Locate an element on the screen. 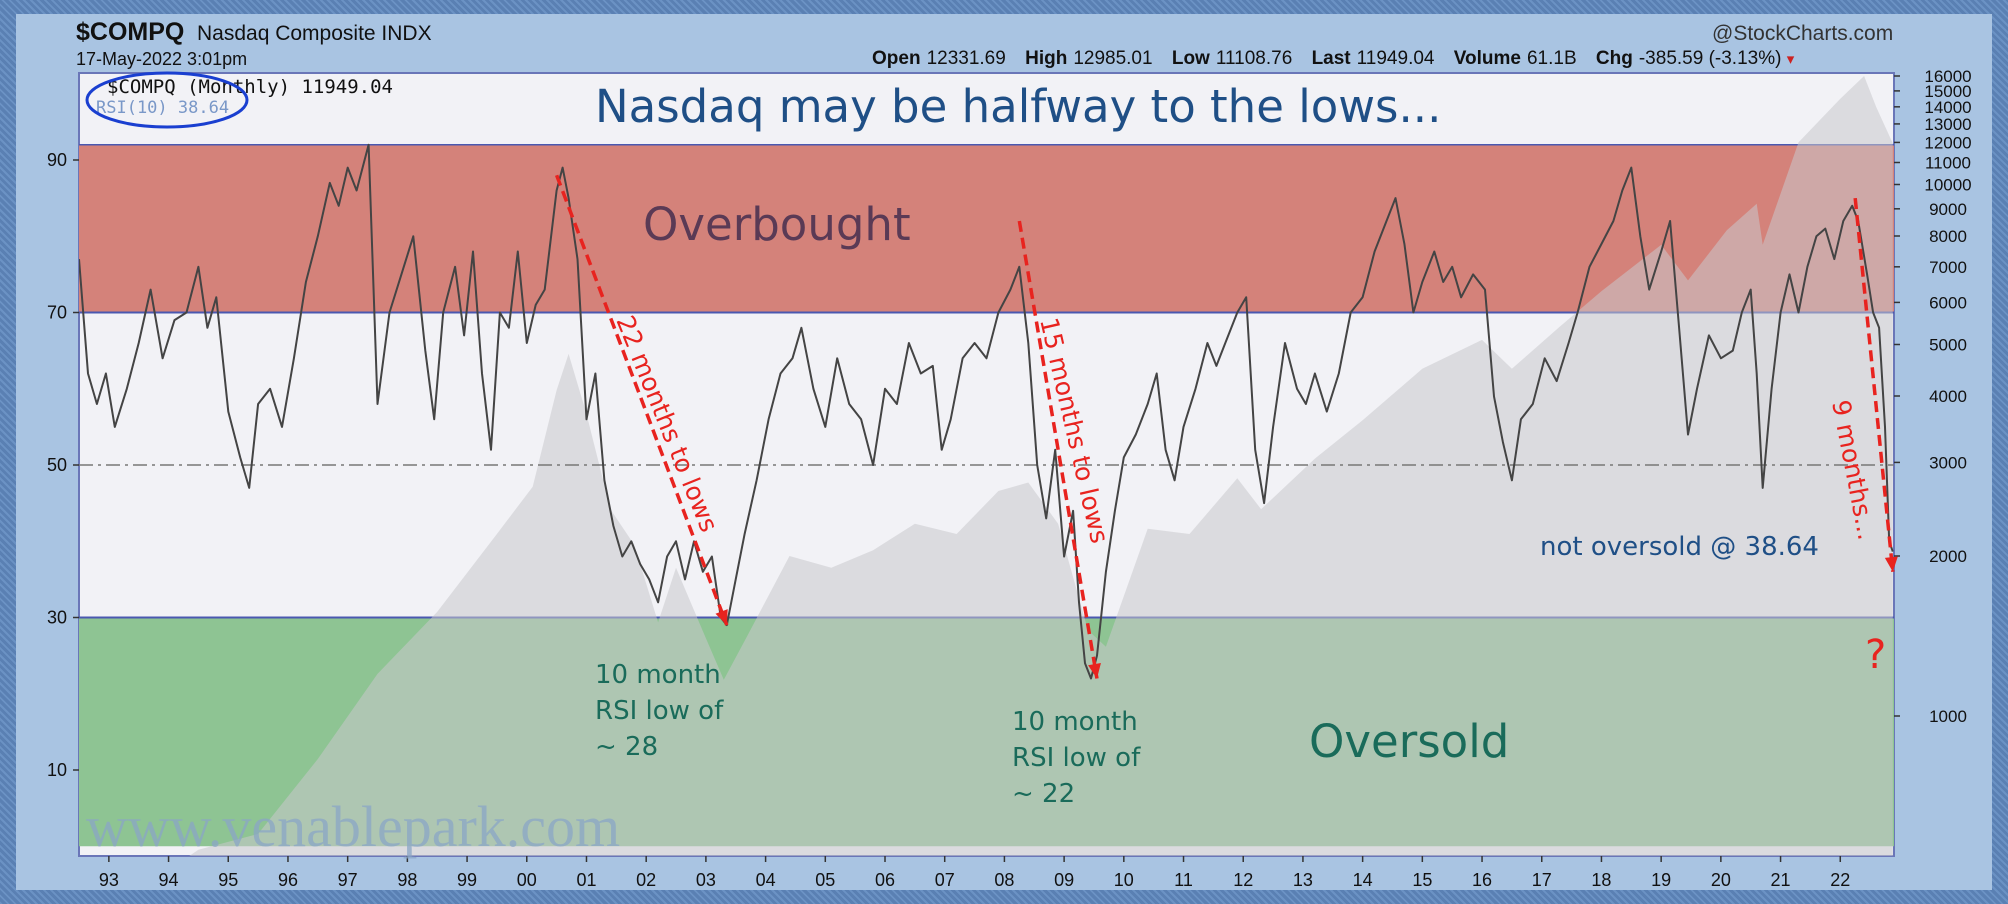  last-value: 11949.04 is located at coordinates (1395, 58).